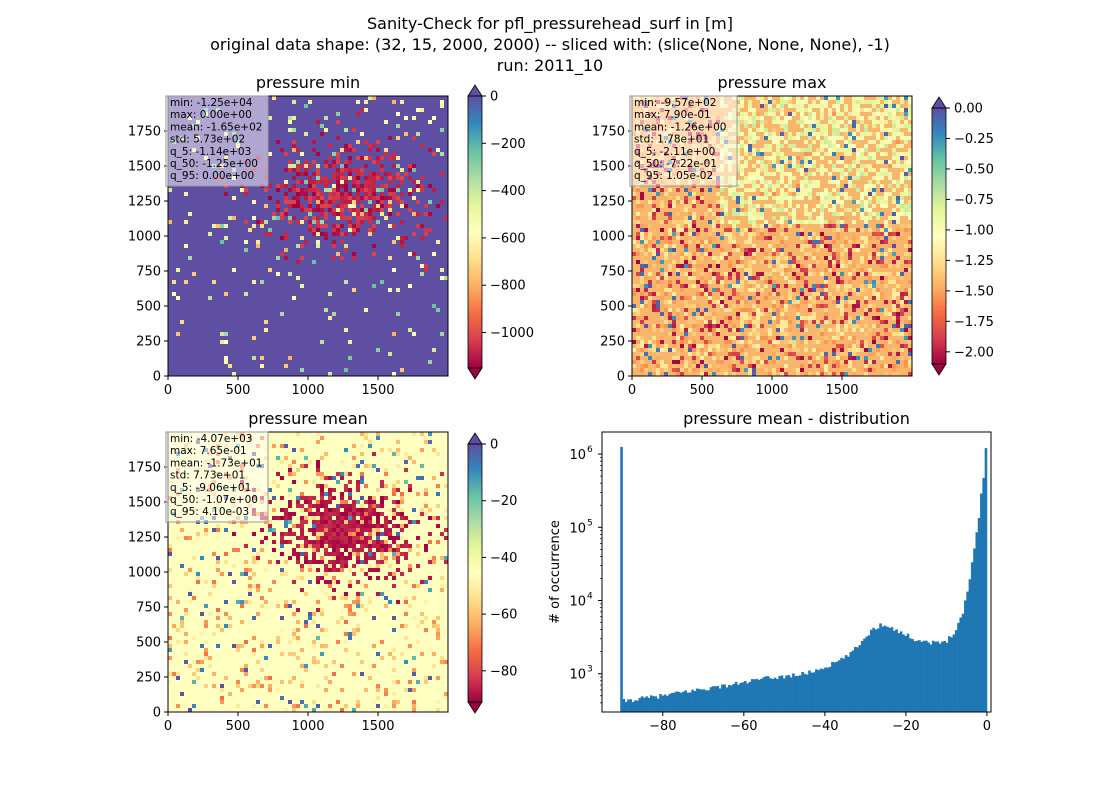  Describe the element at coordinates (148, 272) in the screenshot. I see `y-tick-label: 750` at that location.